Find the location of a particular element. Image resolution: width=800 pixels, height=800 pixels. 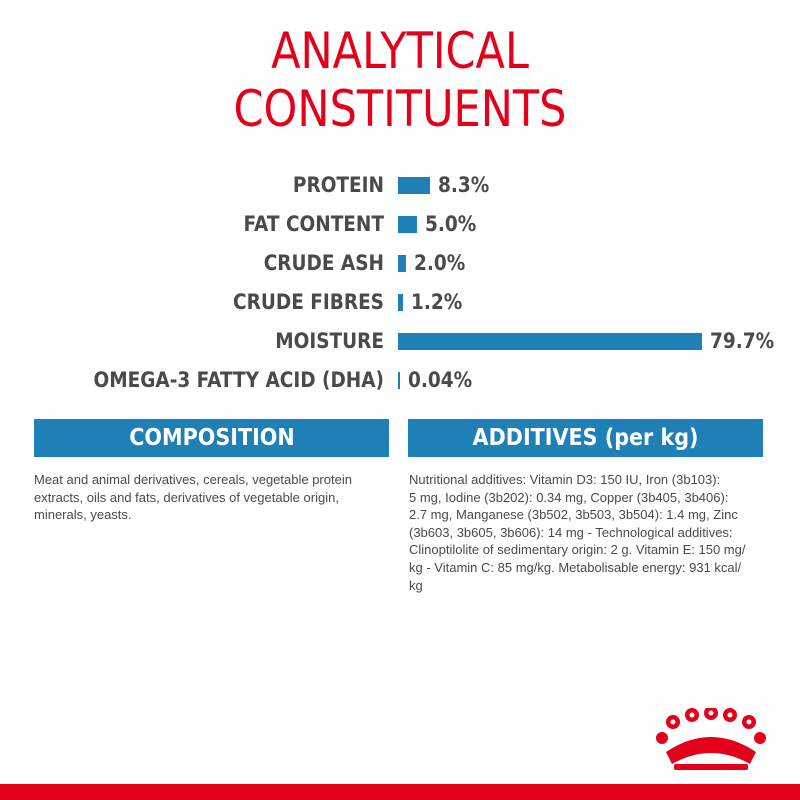

bar-value-label: 79.7% is located at coordinates (742, 341).